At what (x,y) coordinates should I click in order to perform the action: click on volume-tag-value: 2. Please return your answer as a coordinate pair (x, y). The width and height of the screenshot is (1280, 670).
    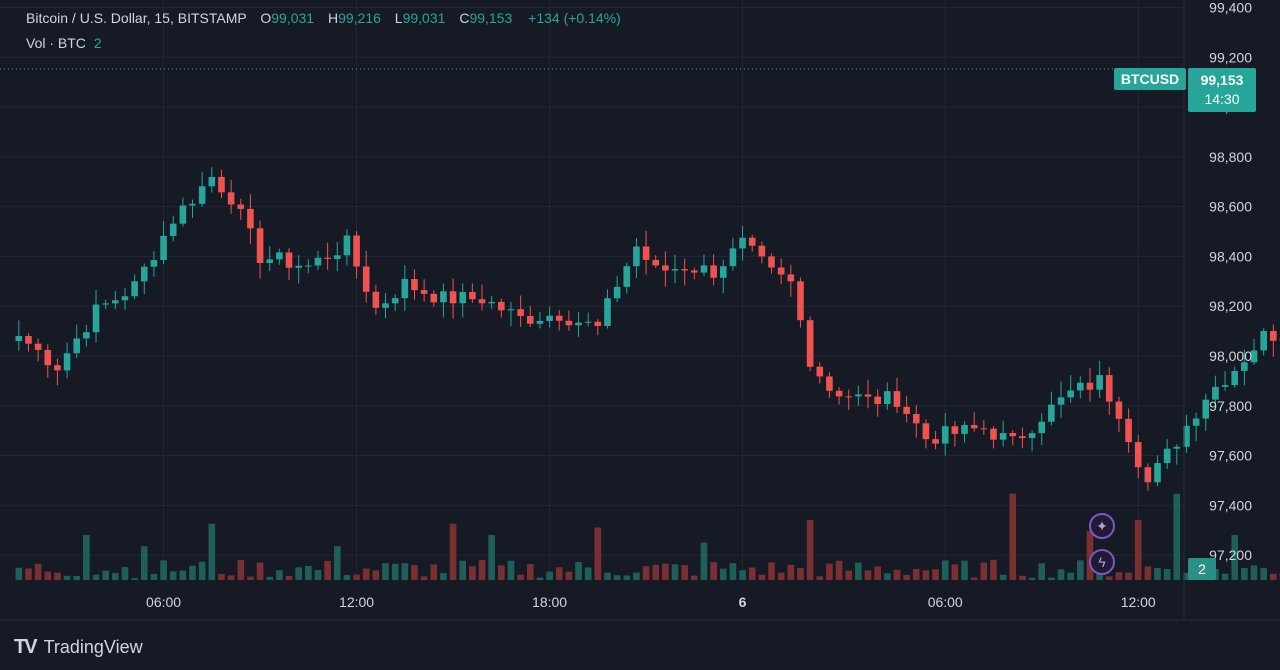
    Looking at the image, I should click on (1202, 569).